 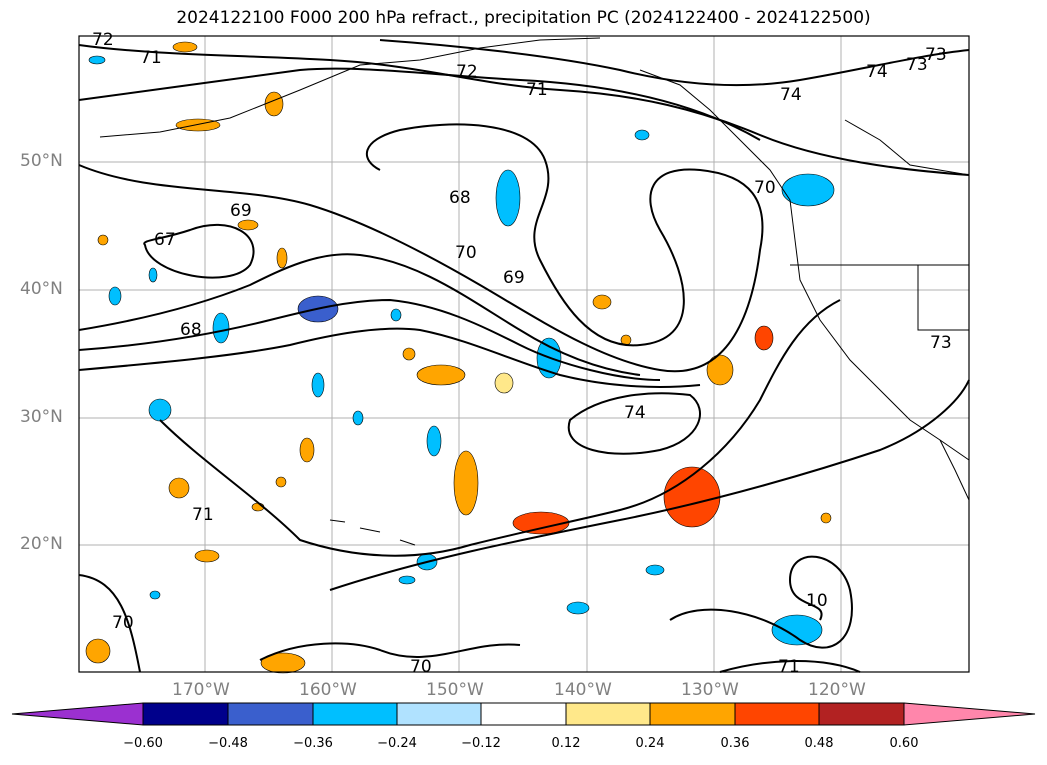 What do you see at coordinates (837, 690) in the screenshot?
I see `lon-label-120w: 120°W` at bounding box center [837, 690].